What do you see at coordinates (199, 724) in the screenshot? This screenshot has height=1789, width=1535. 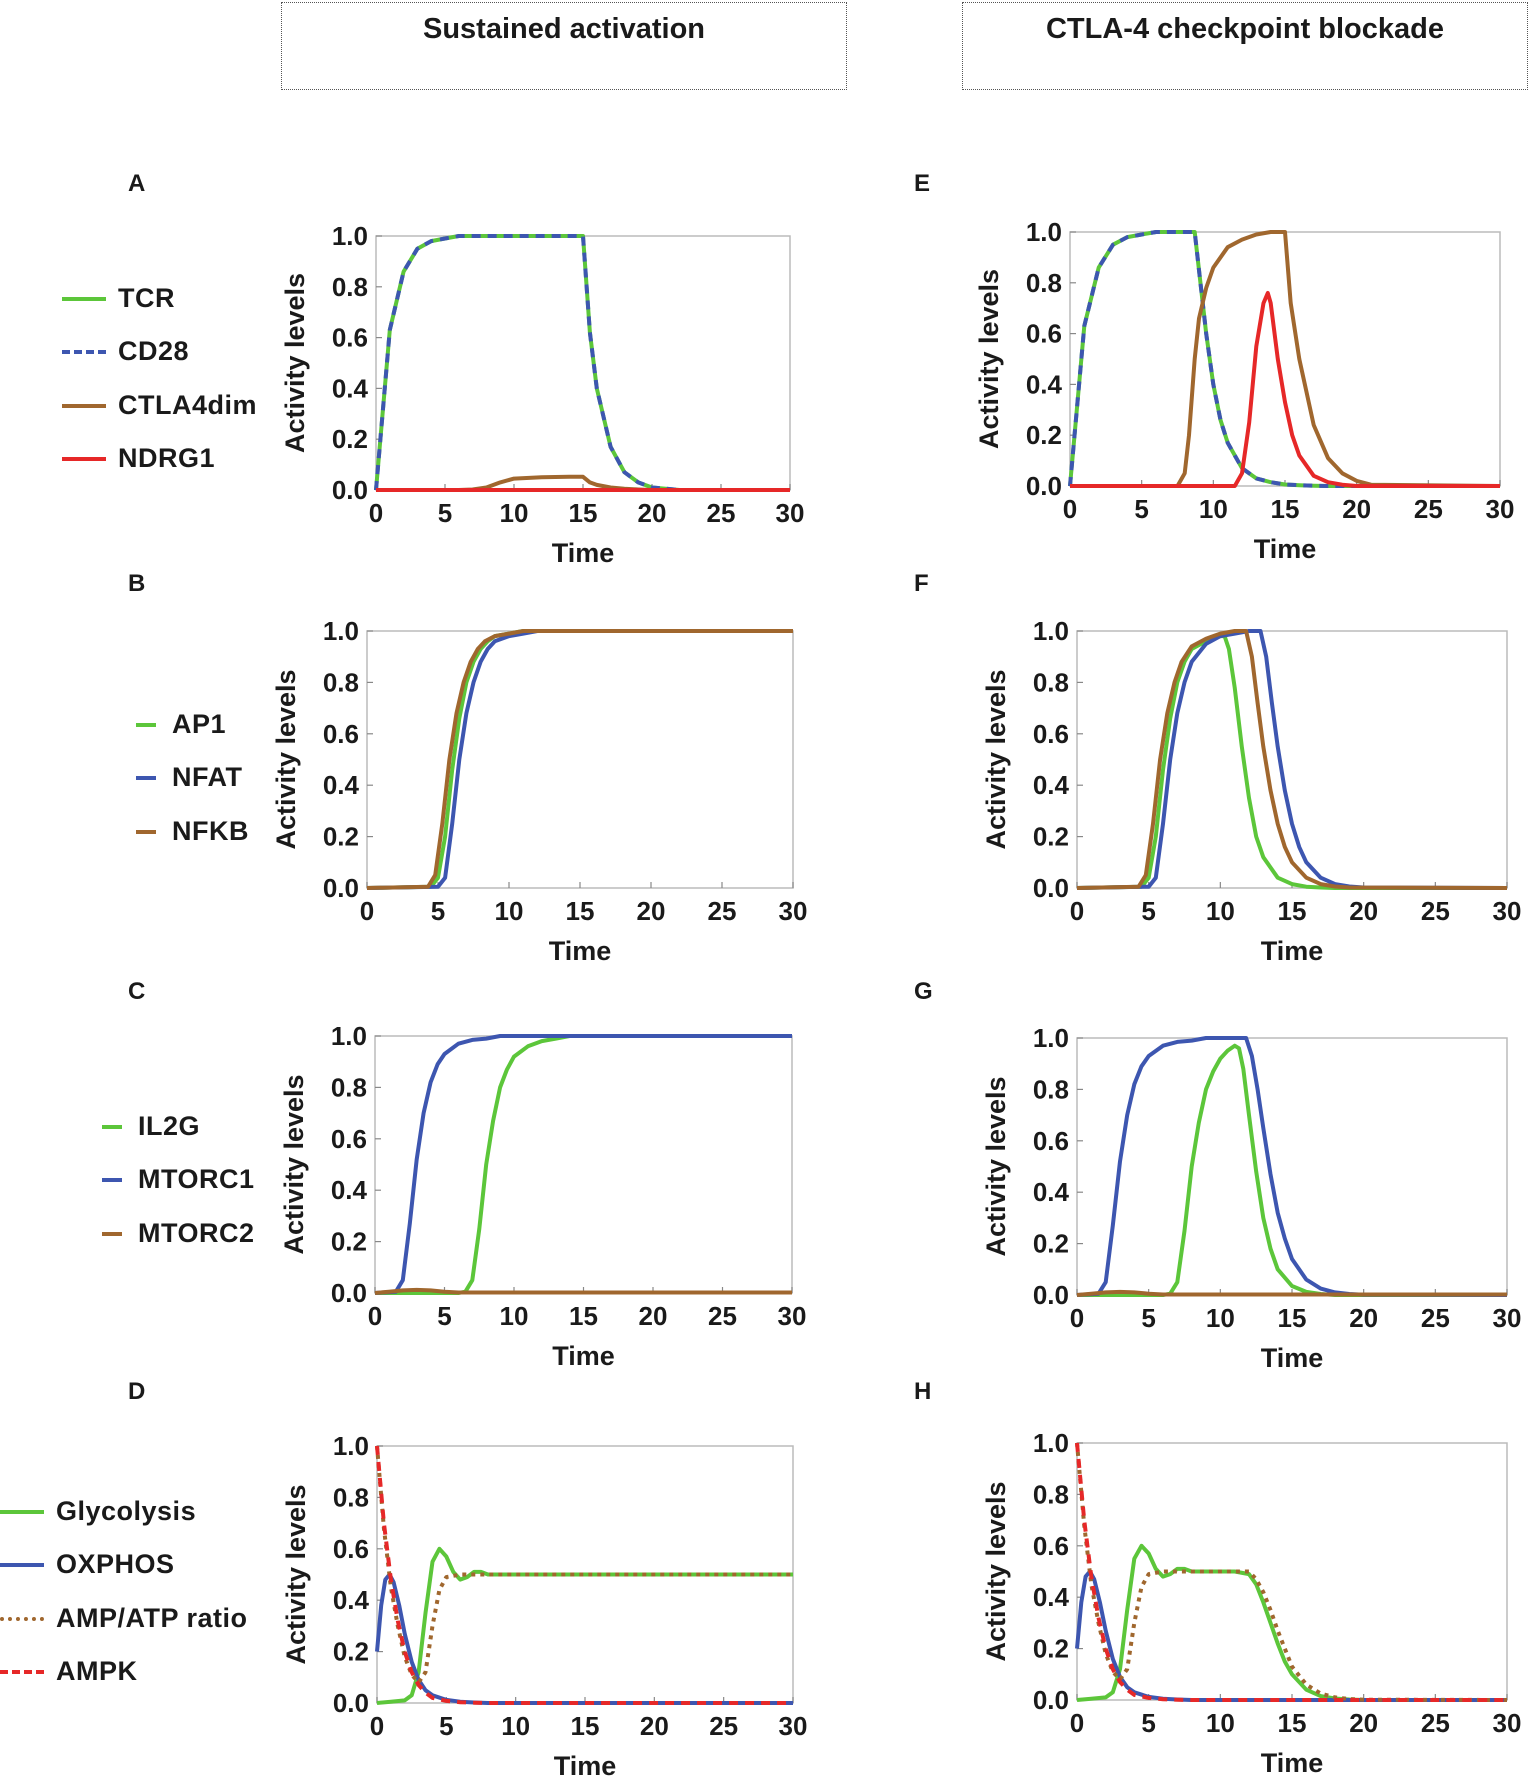 I see `legend-label: AP1` at bounding box center [199, 724].